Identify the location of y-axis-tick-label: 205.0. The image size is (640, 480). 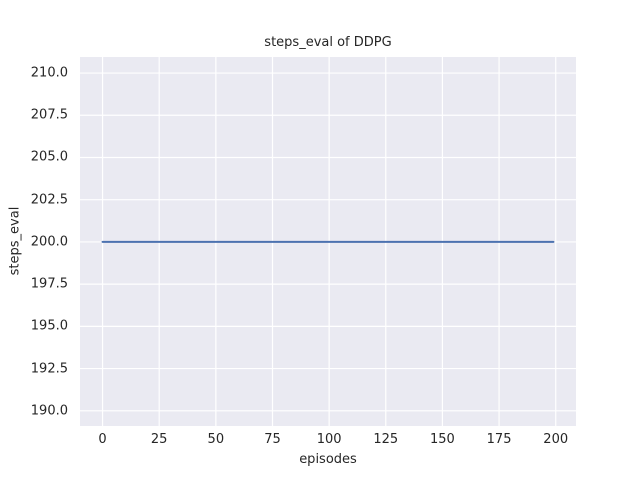
(49, 157).